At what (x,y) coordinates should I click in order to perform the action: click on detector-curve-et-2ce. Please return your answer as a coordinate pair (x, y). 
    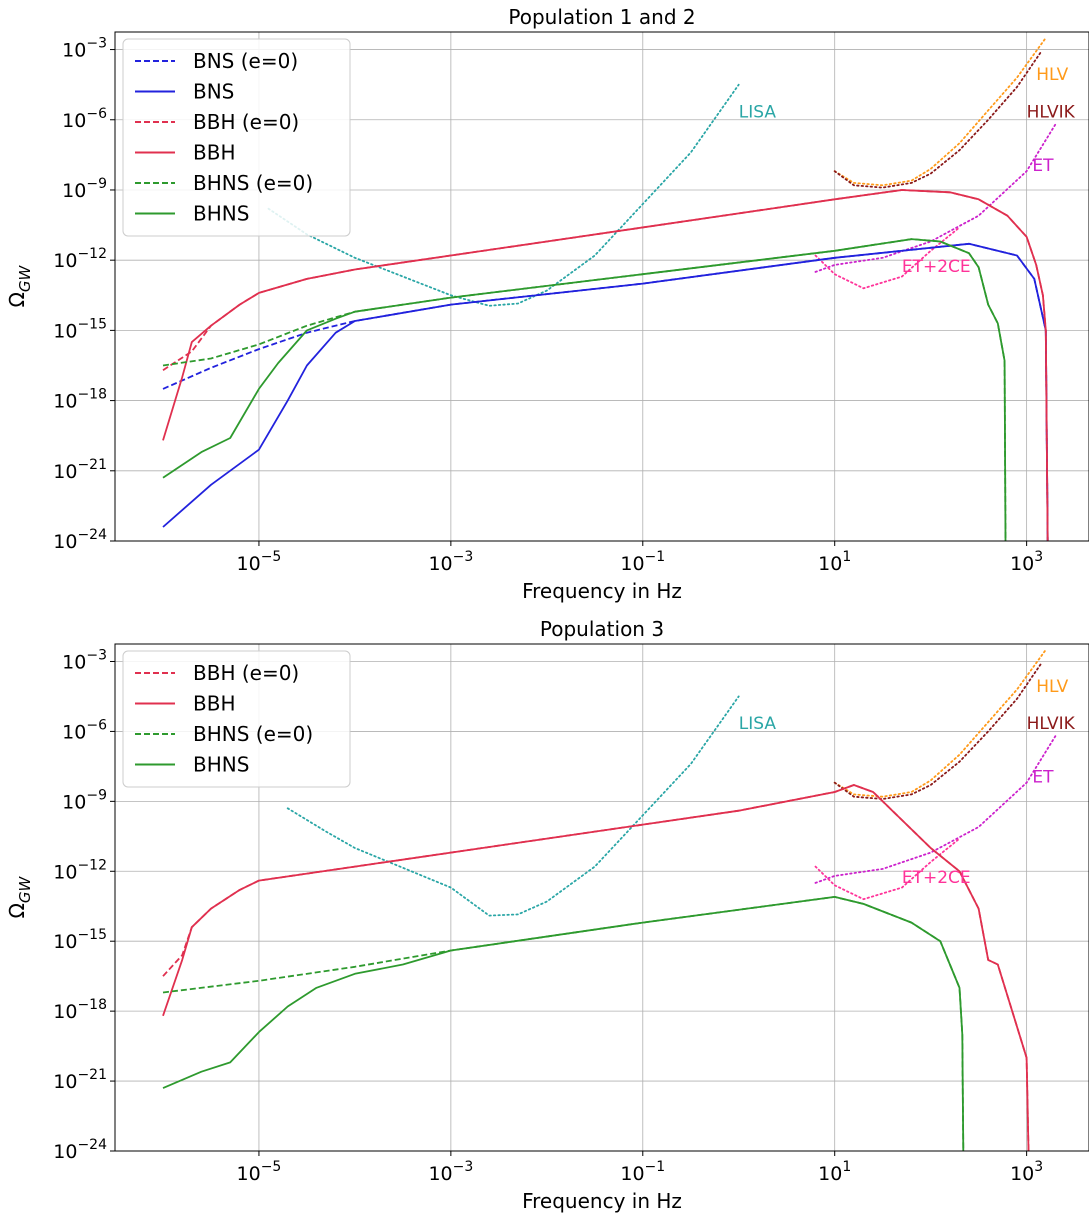
    Looking at the image, I should click on (887, 869).